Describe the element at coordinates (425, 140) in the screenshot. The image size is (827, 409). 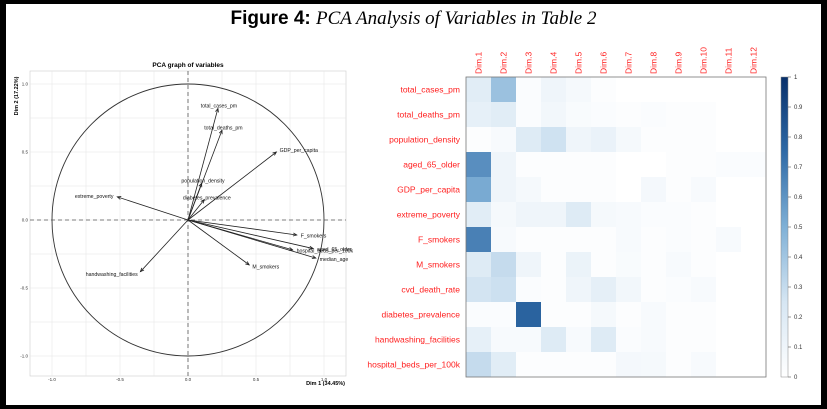
I see `heatmap-row-label: population_density` at that location.